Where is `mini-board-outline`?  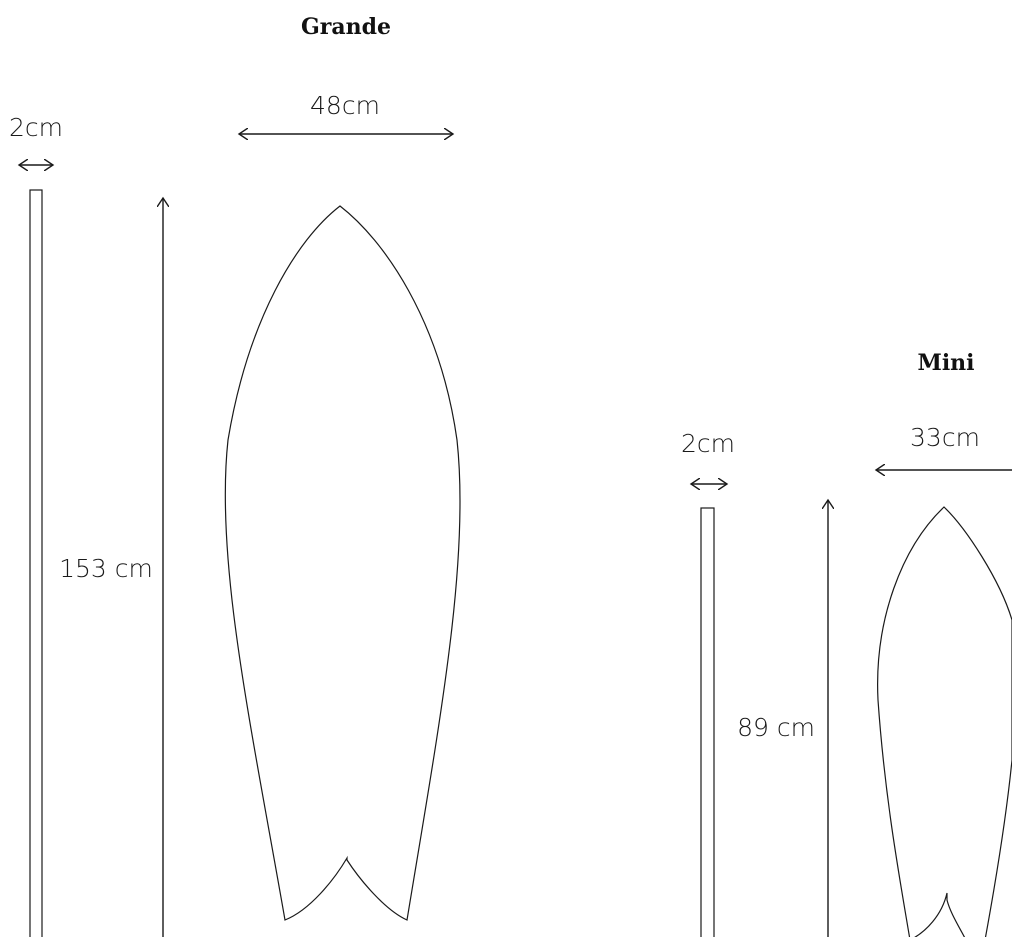
mini-board-outline is located at coordinates (944, 721).